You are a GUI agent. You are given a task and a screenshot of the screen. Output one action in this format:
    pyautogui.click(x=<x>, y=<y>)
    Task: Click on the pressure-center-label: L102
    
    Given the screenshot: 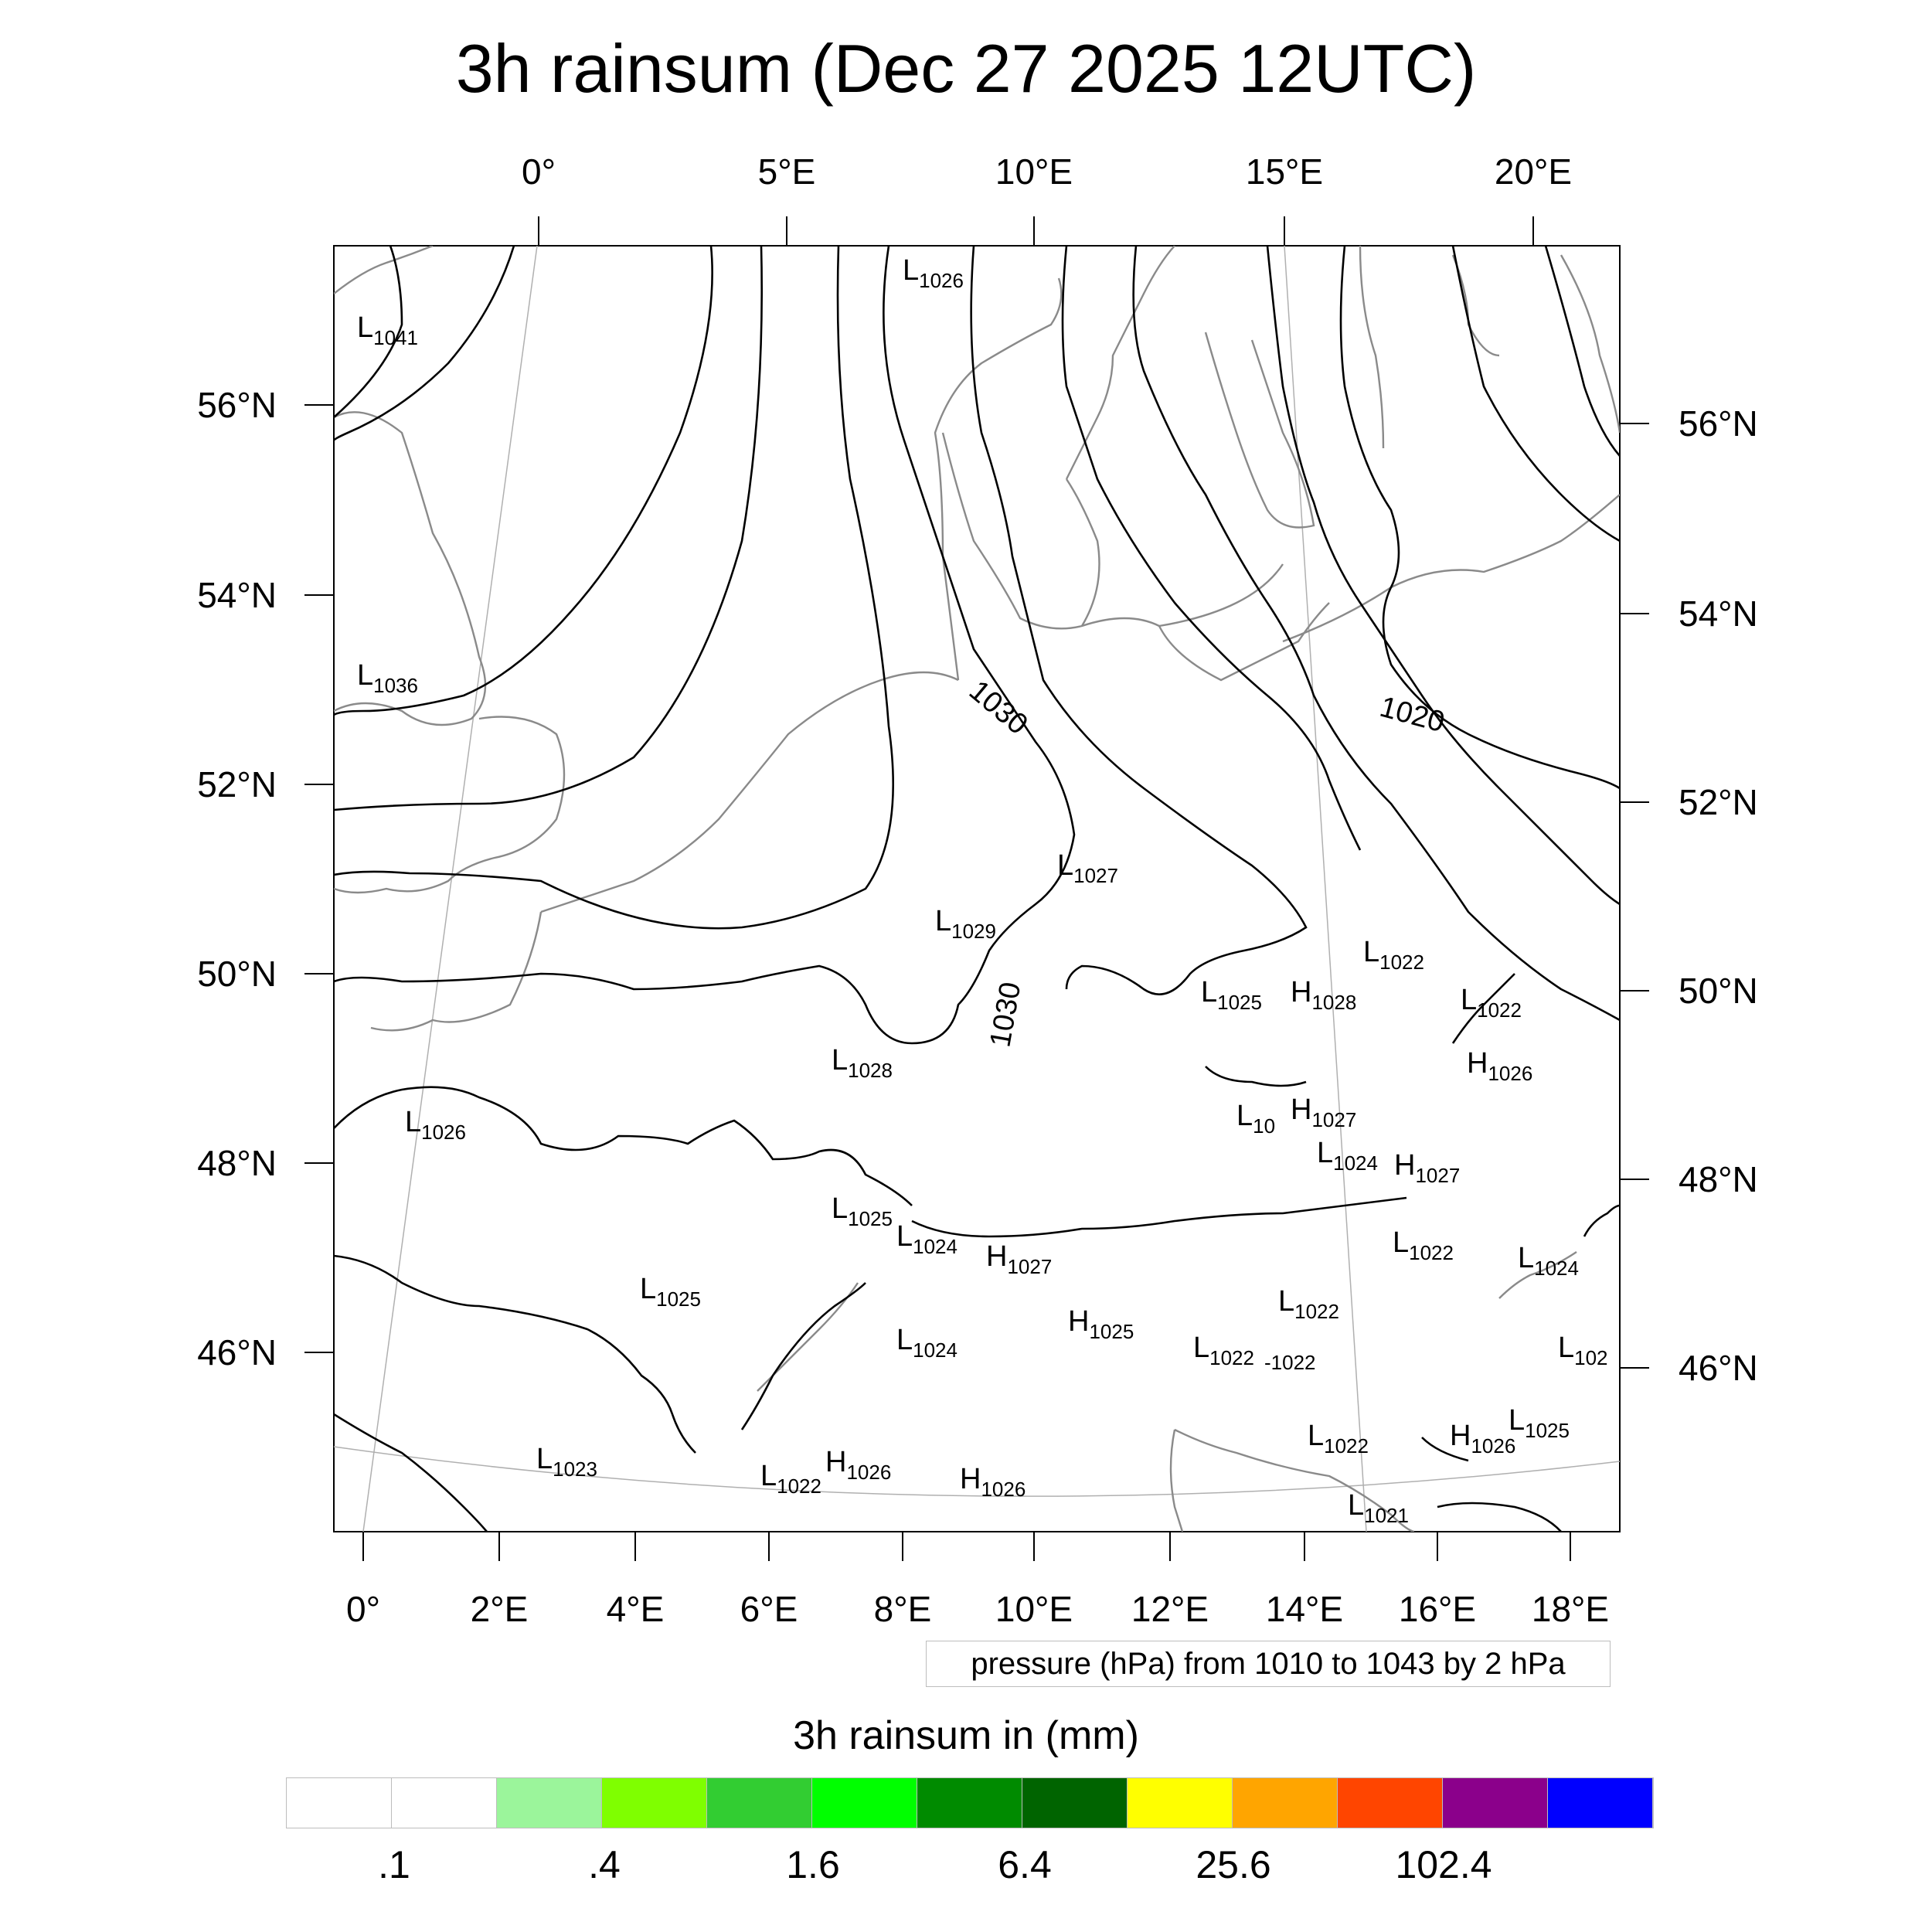 What is the action you would take?
    pyautogui.click(x=1583, y=1350)
    